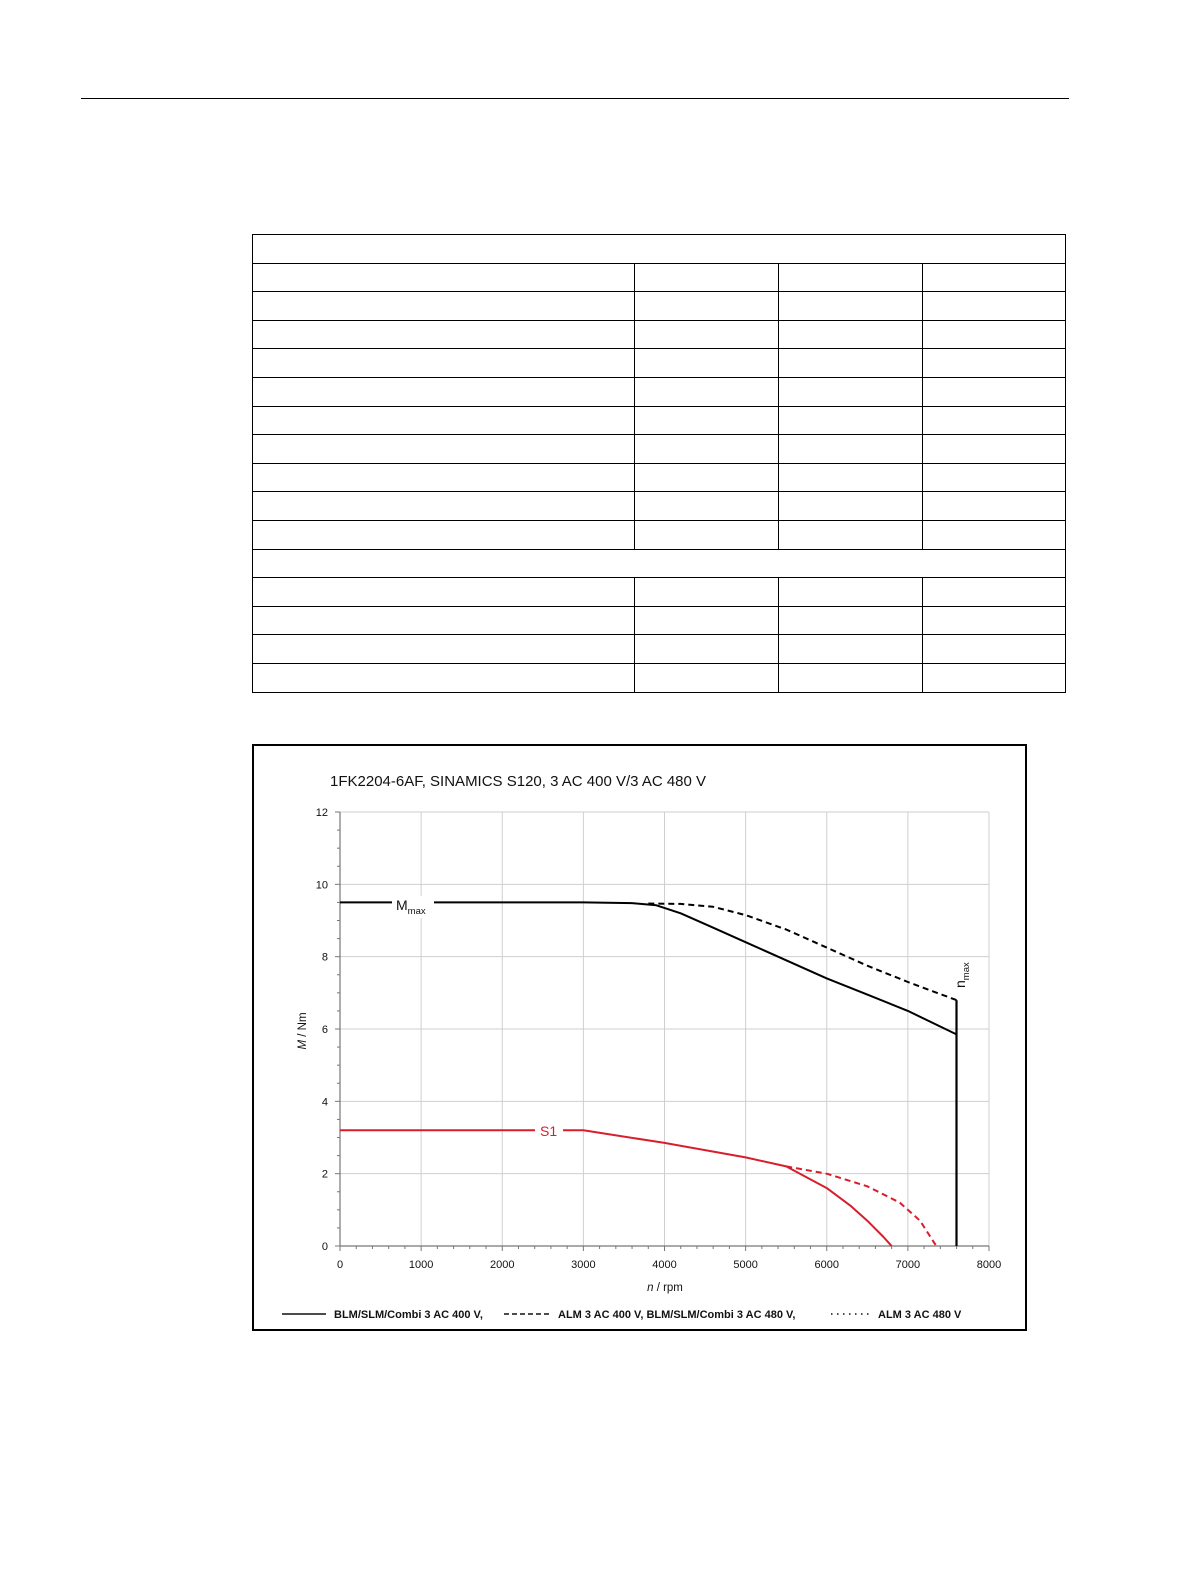 Image resolution: width=1191 pixels, height=1587 pixels. What do you see at coordinates (960, 984) in the screenshot?
I see `nmax-label-main: n` at bounding box center [960, 984].